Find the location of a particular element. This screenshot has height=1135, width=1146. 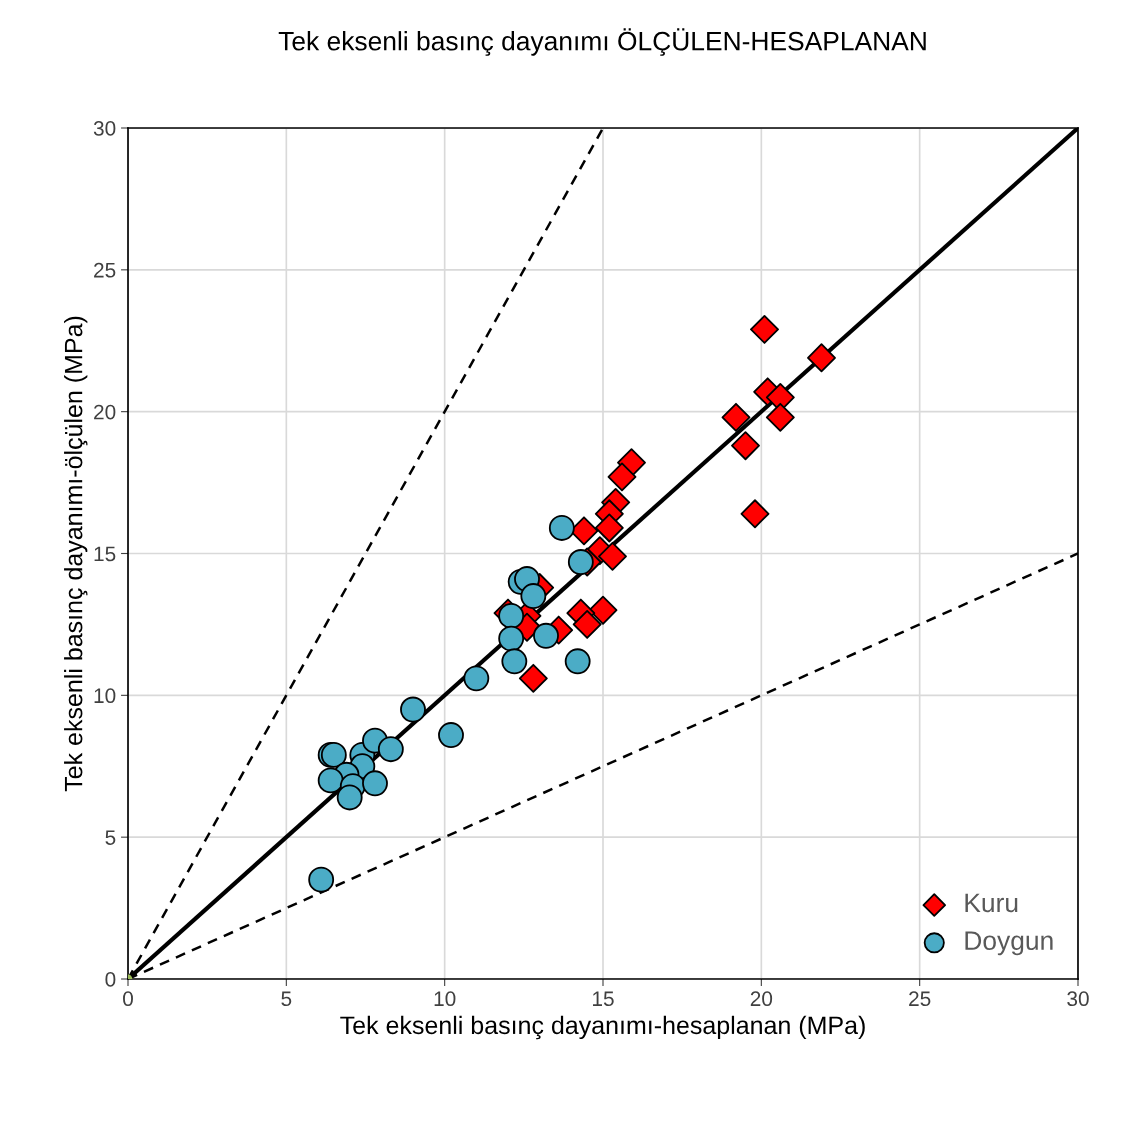

x-tick-label: 20 is located at coordinates (761, 999).